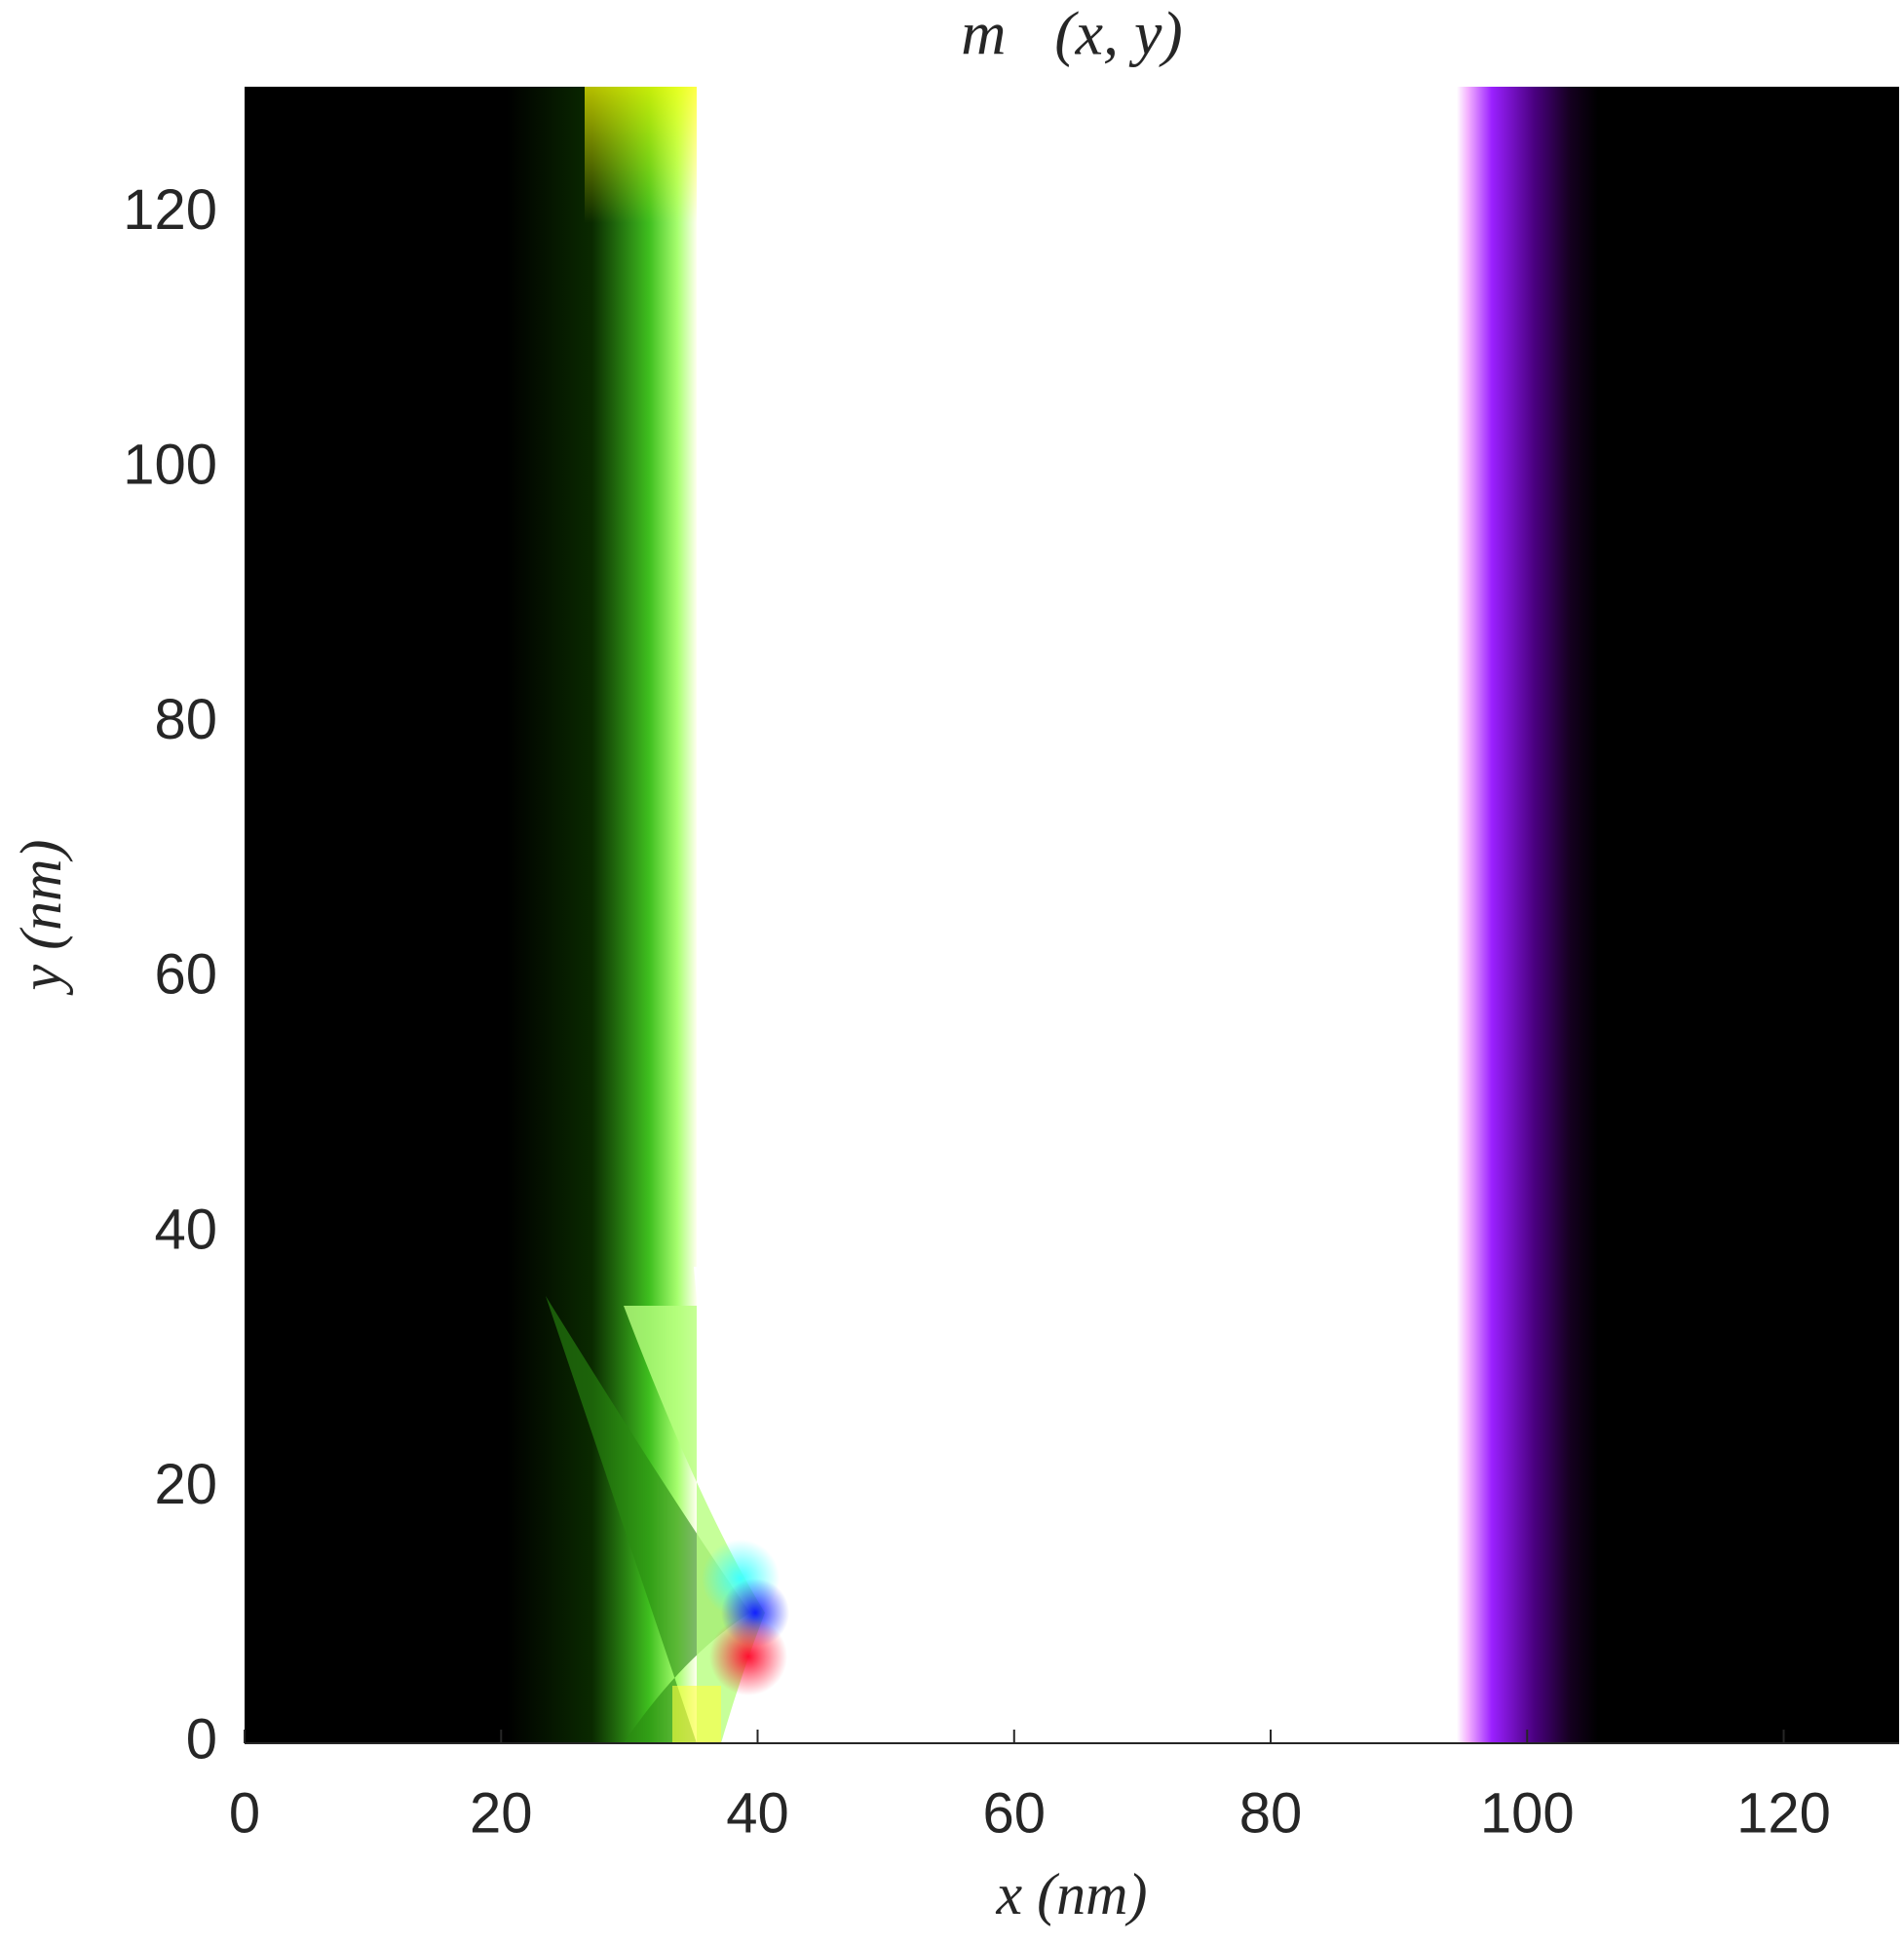 Image resolution: width=1904 pixels, height=1943 pixels. Describe the element at coordinates (1015, 1813) in the screenshot. I see `x-tick-label: 60` at that location.